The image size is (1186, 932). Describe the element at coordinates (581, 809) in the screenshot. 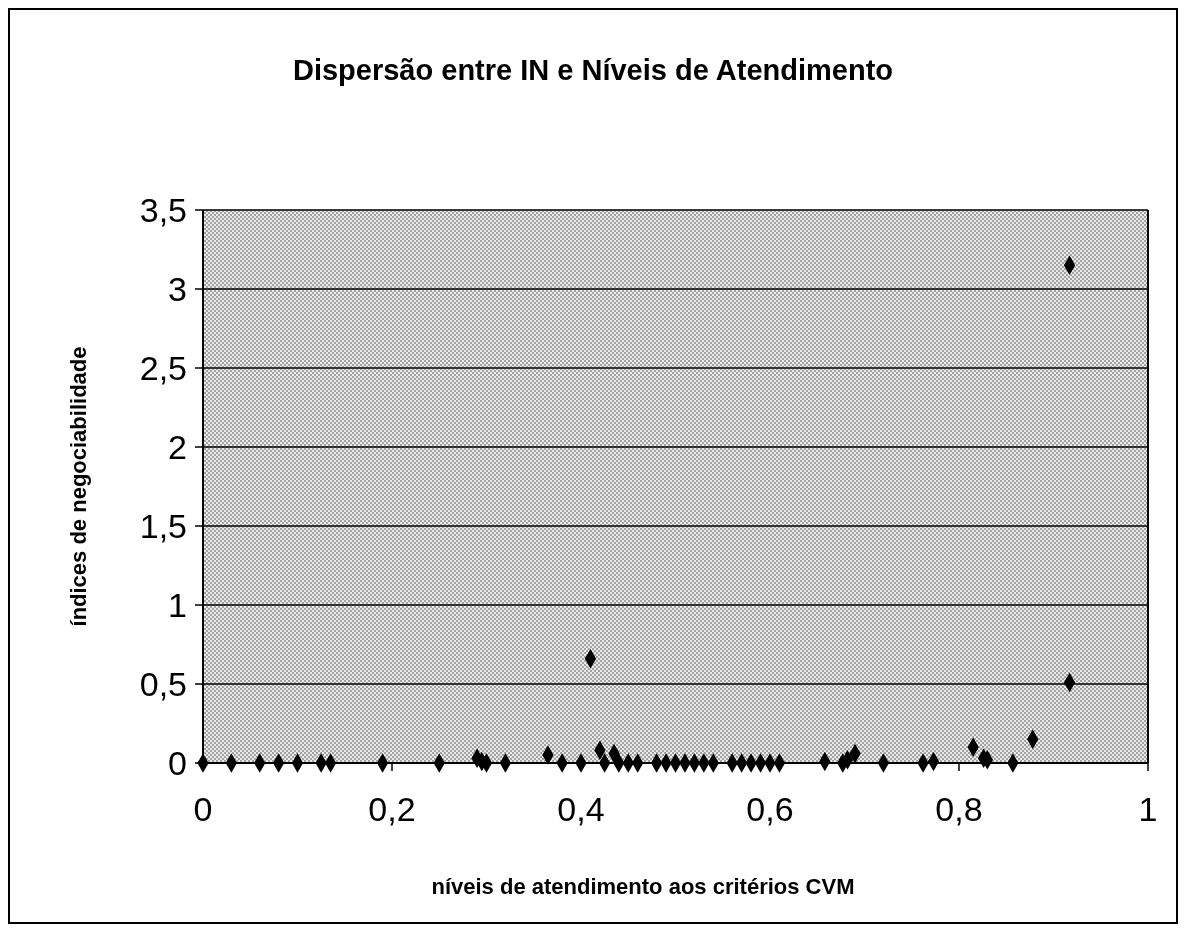

I see `x-tick-label: 0,4` at that location.